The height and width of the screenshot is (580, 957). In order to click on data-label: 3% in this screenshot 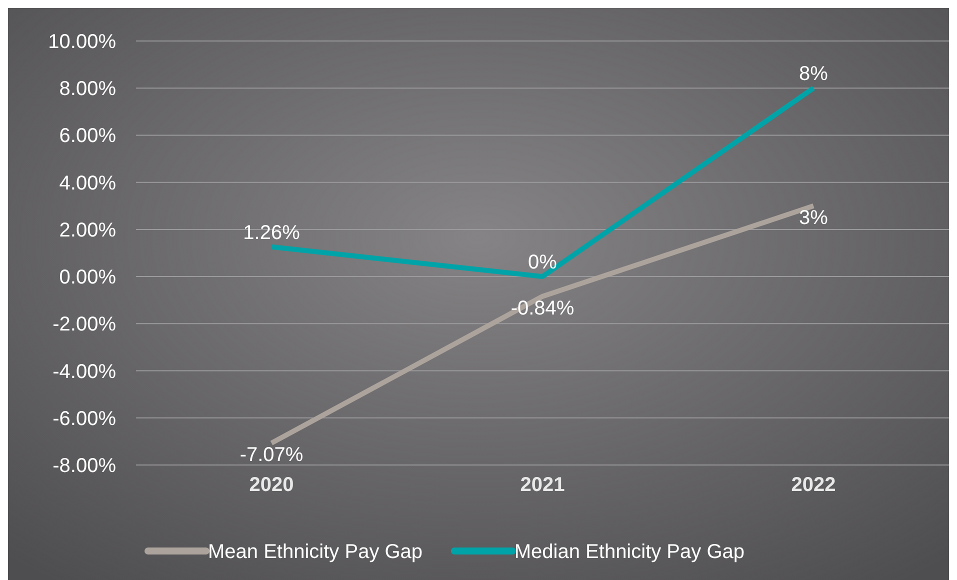, I will do `click(813, 217)`.